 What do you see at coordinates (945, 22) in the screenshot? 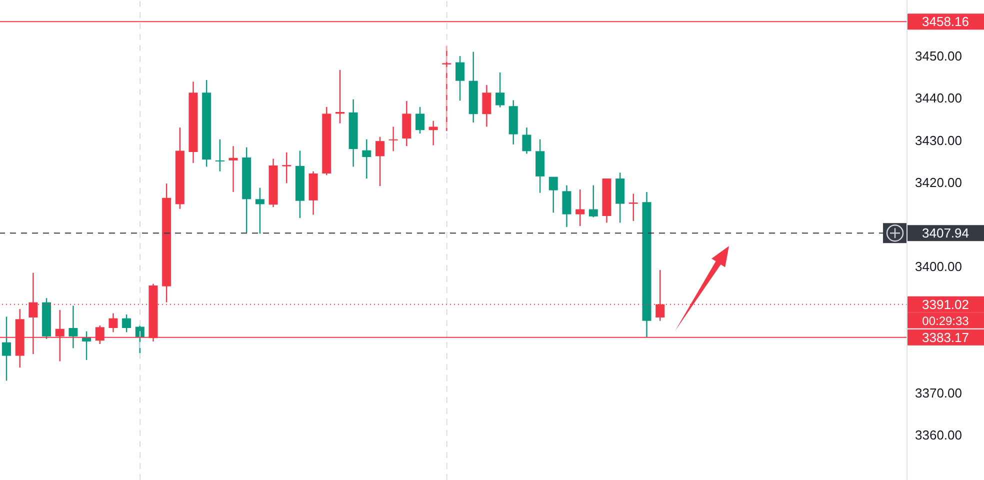
I see `ref-line-label: 3458.16` at bounding box center [945, 22].